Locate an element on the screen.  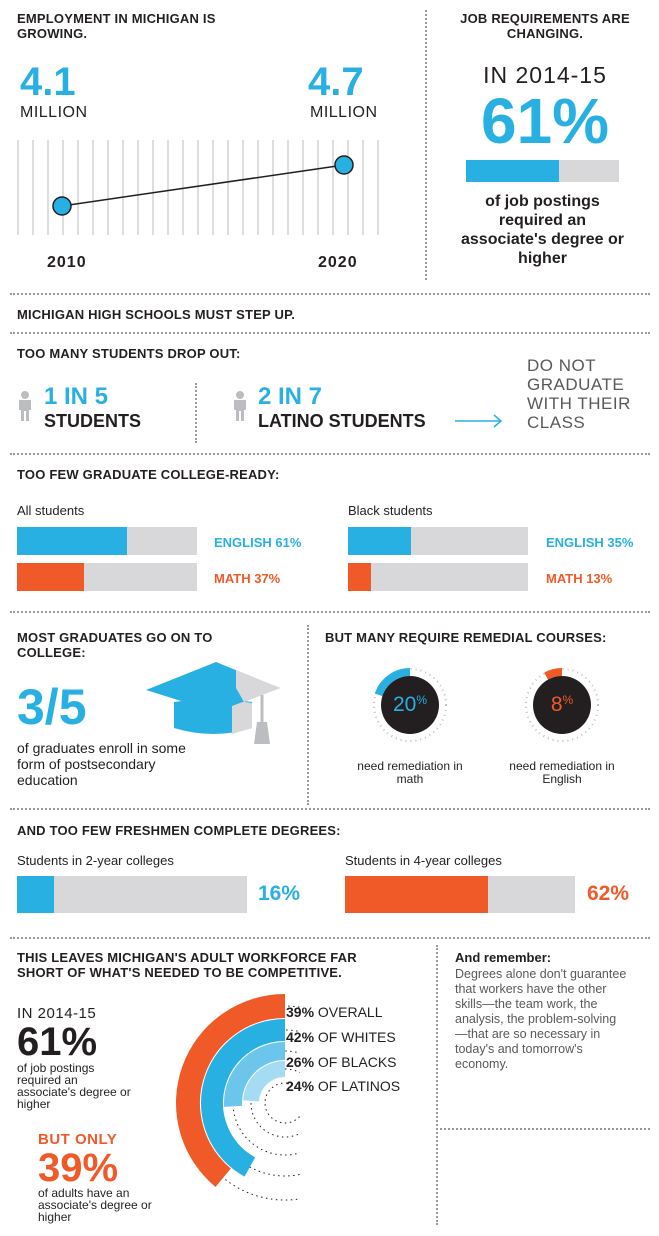
black-students-english-label: ENGLISH 35% is located at coordinates (590, 542).